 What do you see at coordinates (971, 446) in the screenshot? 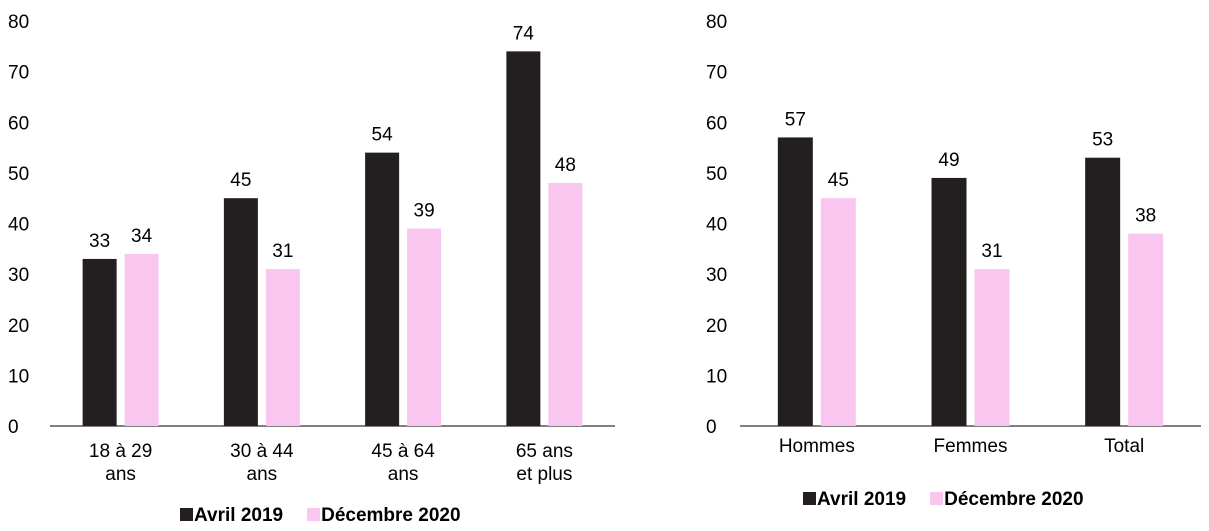
I see `x-tick-label: Femmes` at bounding box center [971, 446].